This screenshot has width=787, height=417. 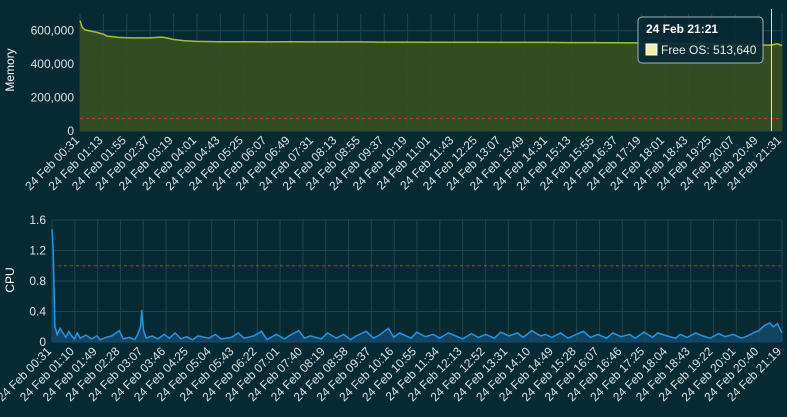 I want to click on memory-y-ticks: 0 200,000 400,000 600,000, so click(x=53, y=81).